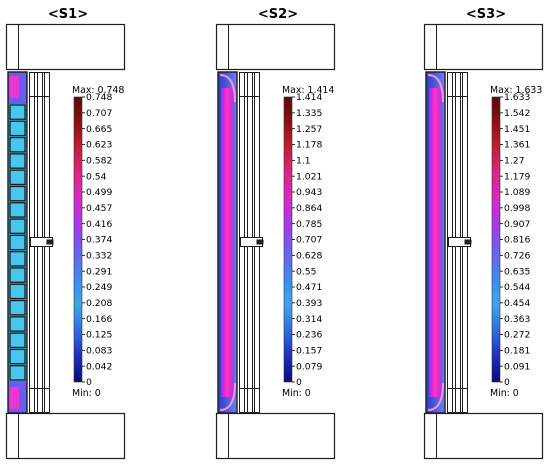 This screenshot has width=550, height=471. Describe the element at coordinates (517, 240) in the screenshot. I see `colorbar-tick-label: 0.816` at that location.